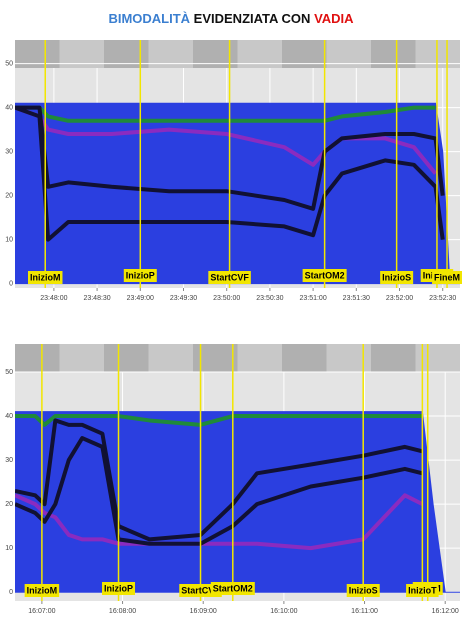  Describe the element at coordinates (96, 298) in the screenshot. I see `x-tick-label: 23:48:30` at that location.